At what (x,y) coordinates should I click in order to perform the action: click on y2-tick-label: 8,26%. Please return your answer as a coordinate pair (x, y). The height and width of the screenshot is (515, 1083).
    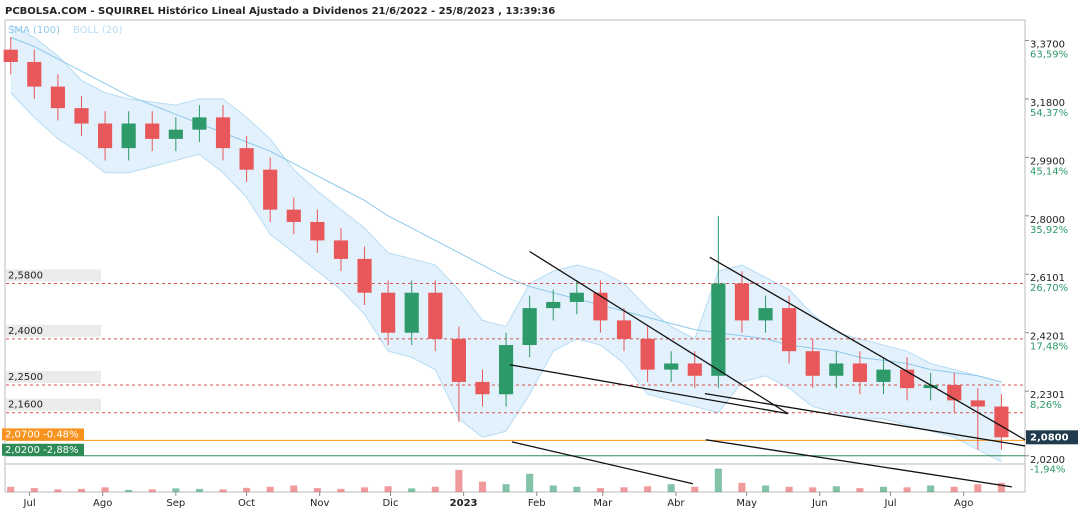
    Looking at the image, I should click on (1046, 405).